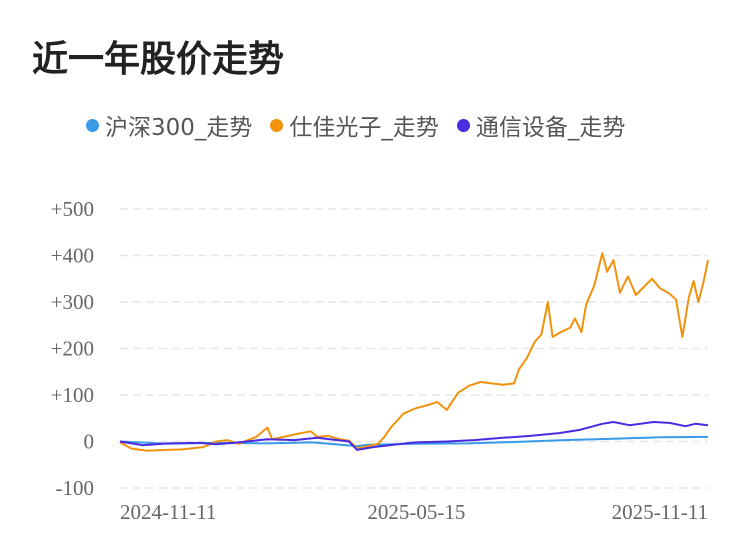 The width and height of the screenshot is (750, 558). Describe the element at coordinates (277, 125) in the screenshot. I see `legend-dot-shijia` at that location.